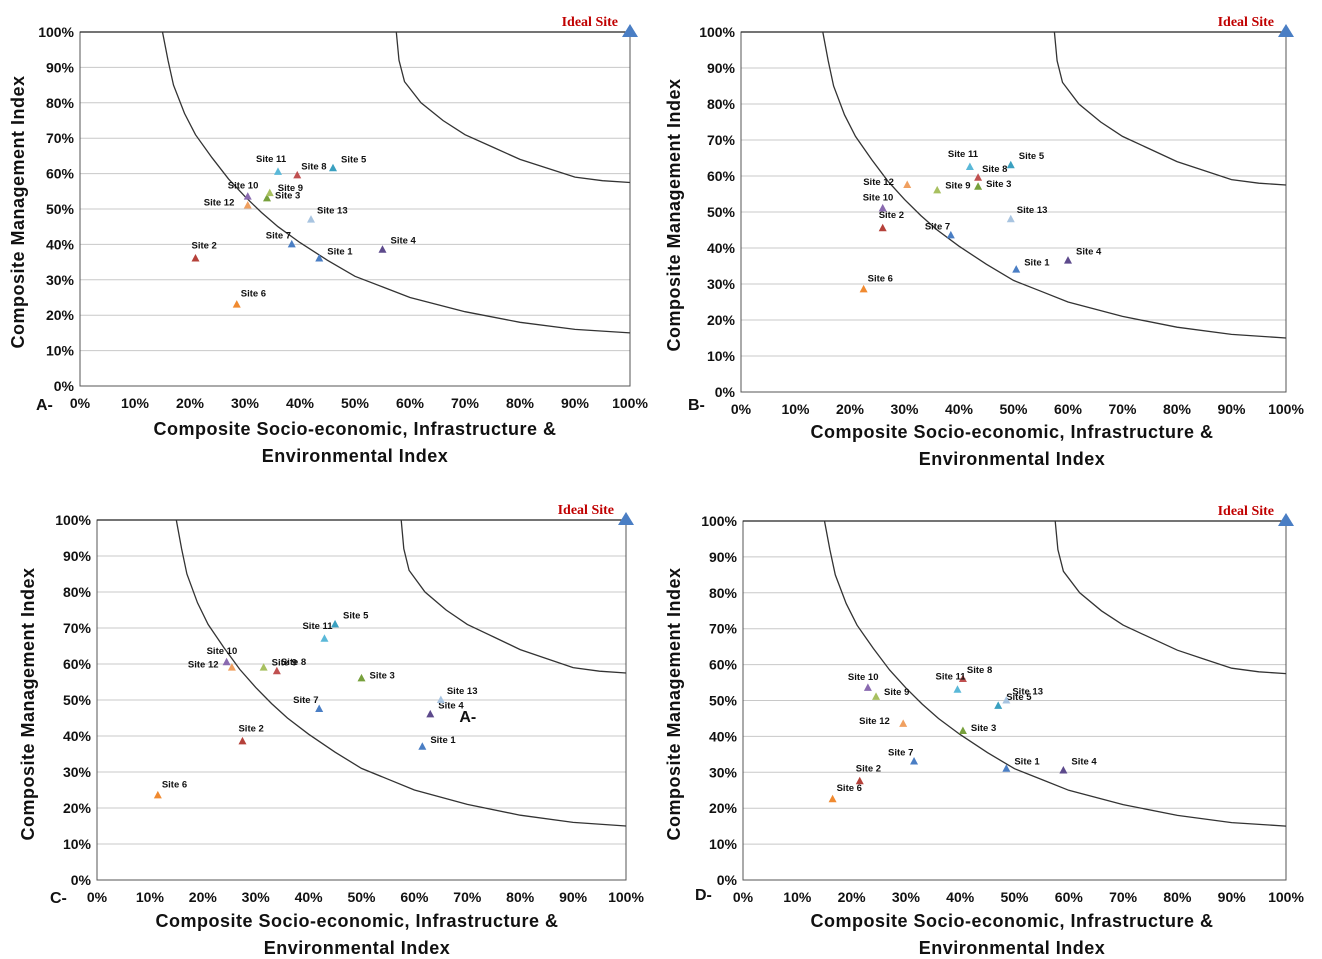 The height and width of the screenshot is (959, 1322). What do you see at coordinates (77, 592) in the screenshot?
I see `y-tick-label: 80%` at bounding box center [77, 592].